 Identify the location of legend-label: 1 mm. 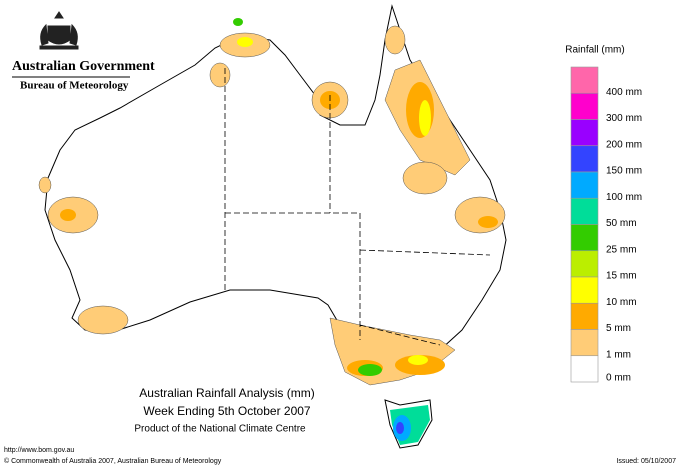
(618, 354).